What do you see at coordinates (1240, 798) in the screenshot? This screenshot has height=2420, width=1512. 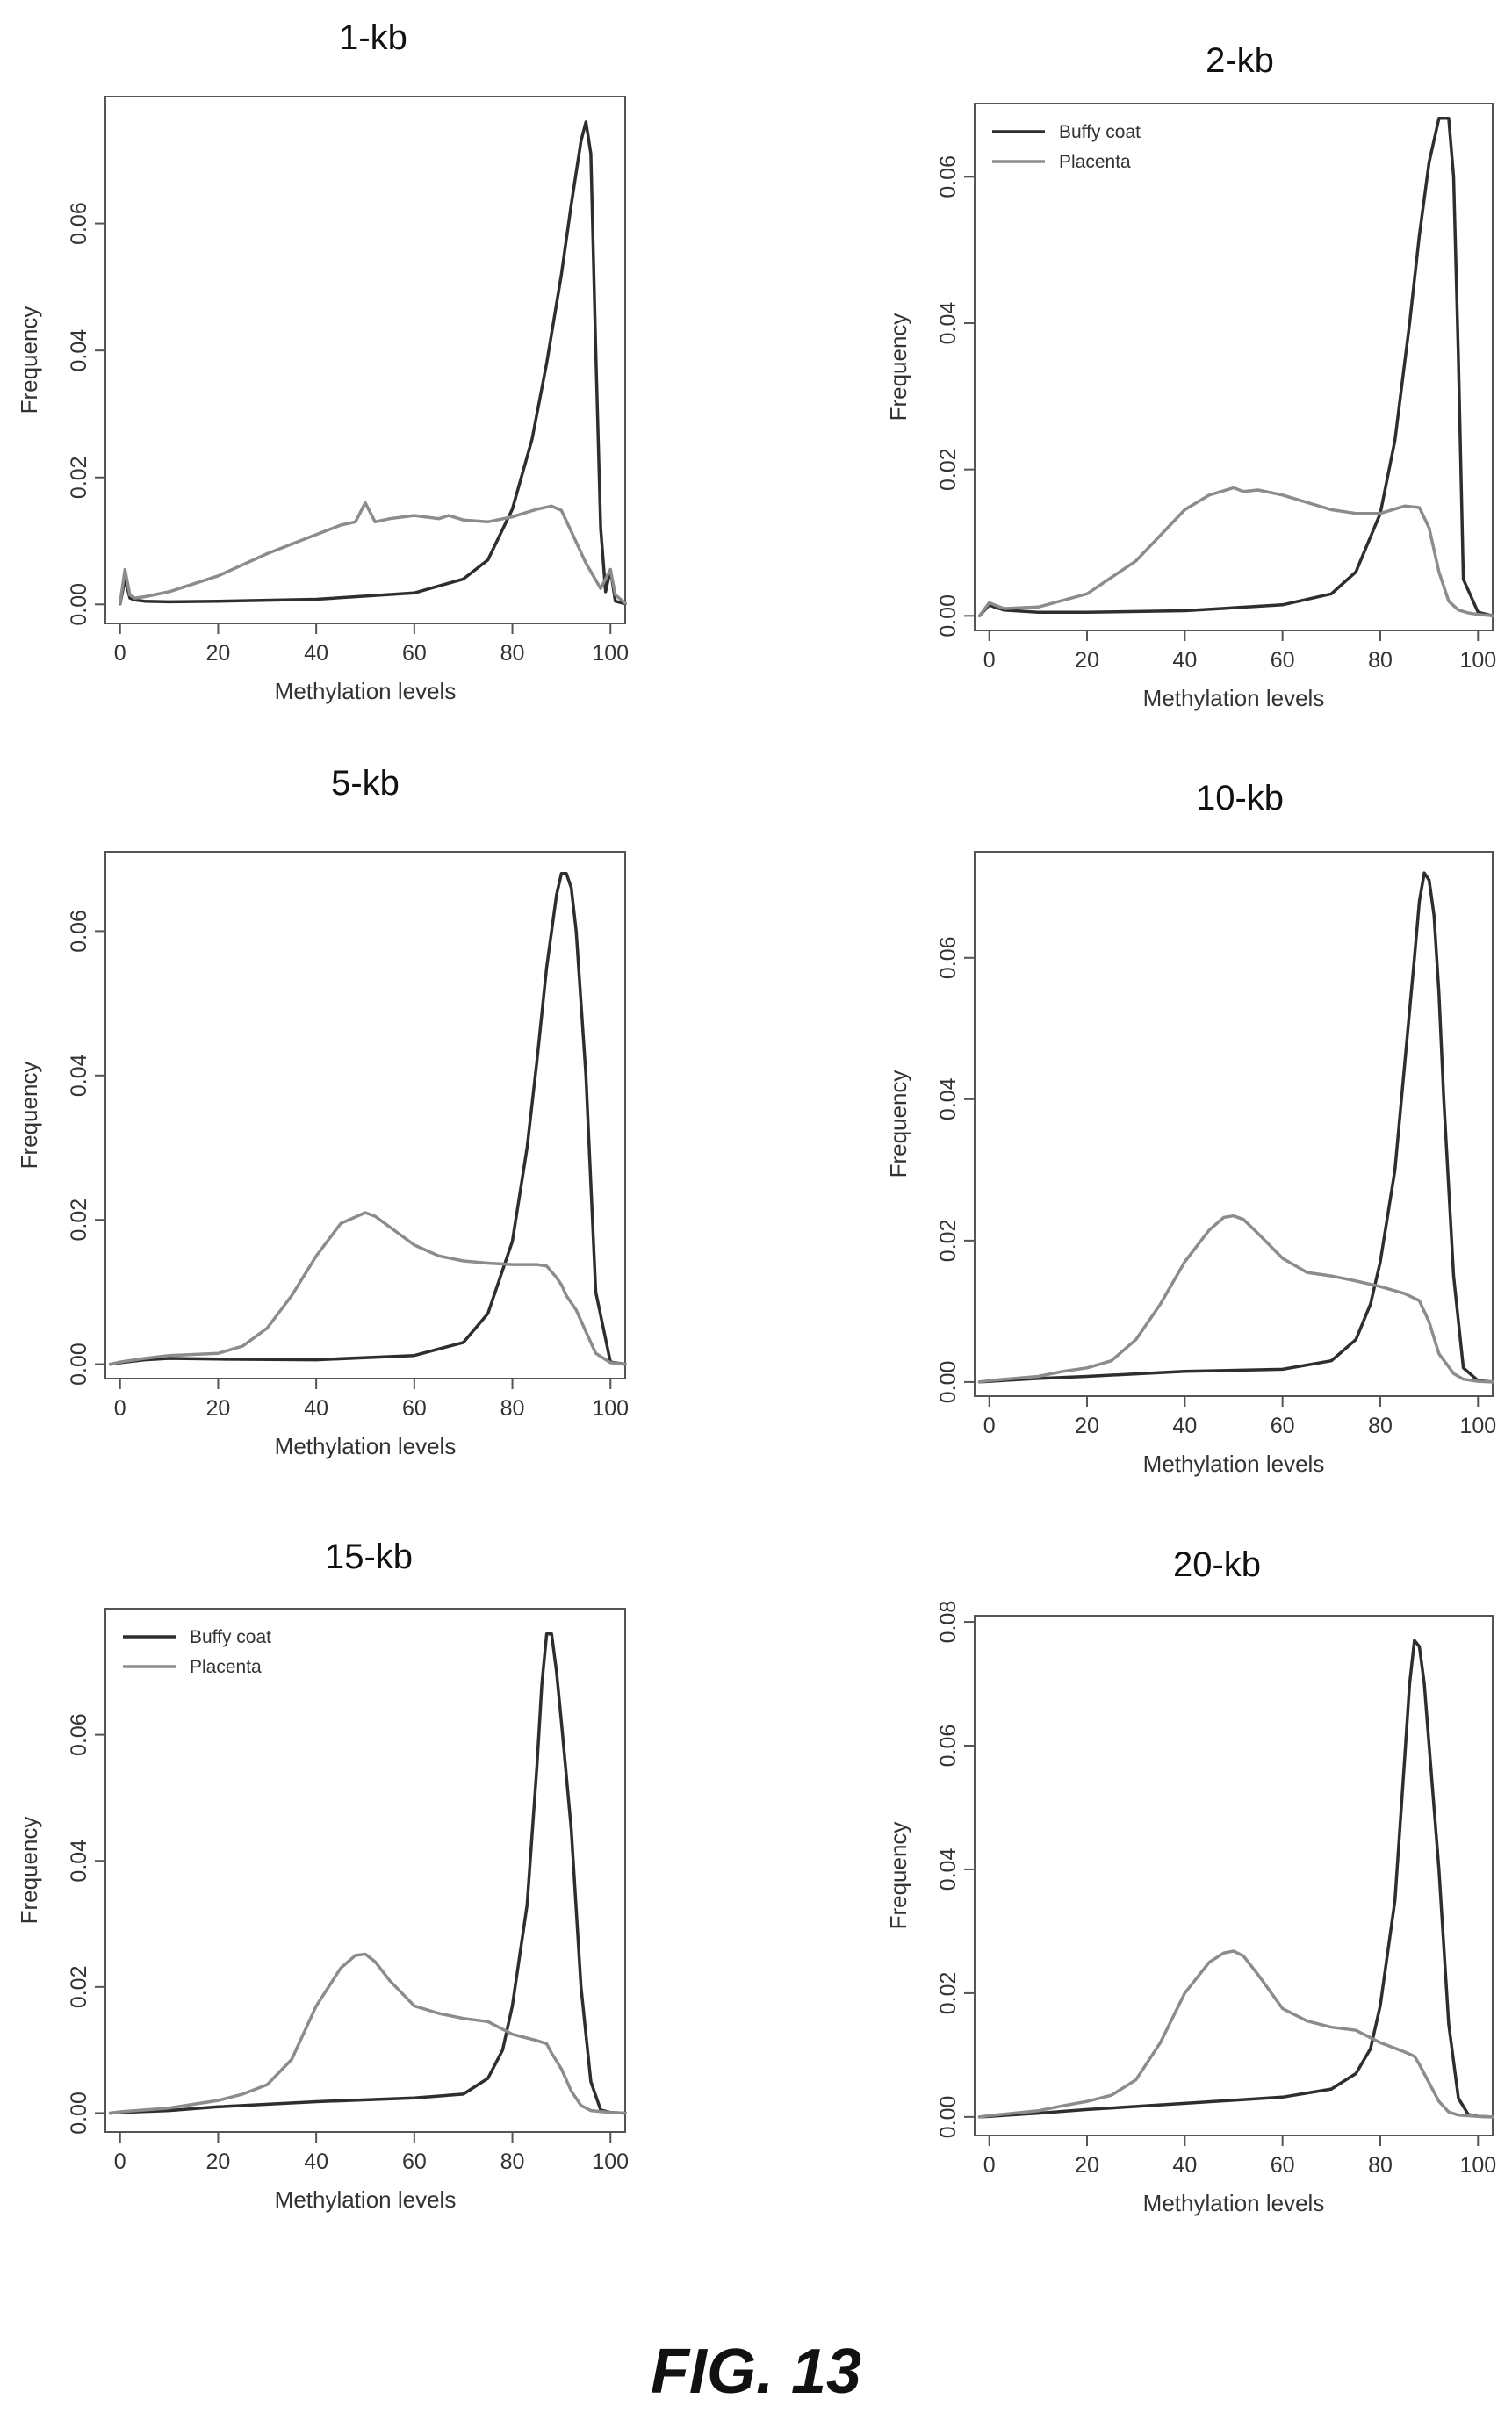 I see `chart-title: 10-kb` at bounding box center [1240, 798].